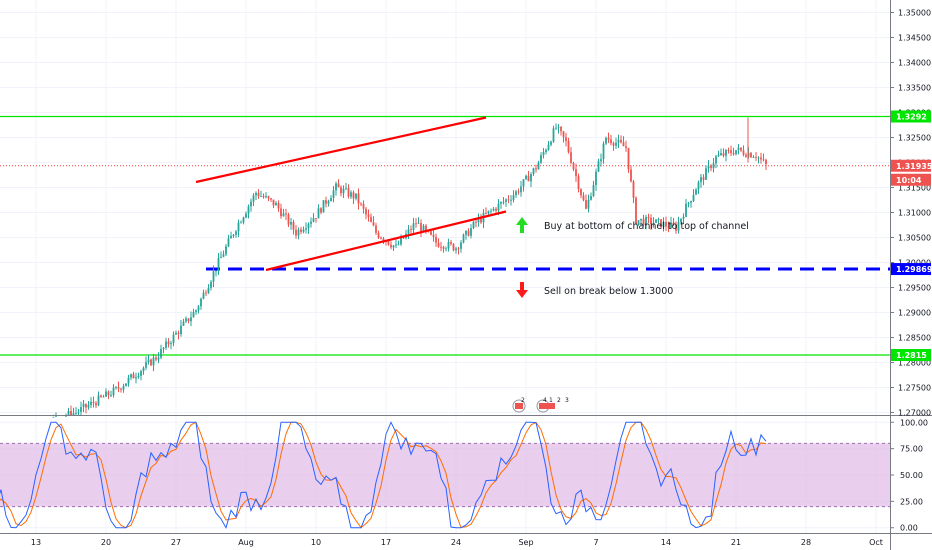  I want to click on upper-level-tag: 1.3292, so click(911, 117).